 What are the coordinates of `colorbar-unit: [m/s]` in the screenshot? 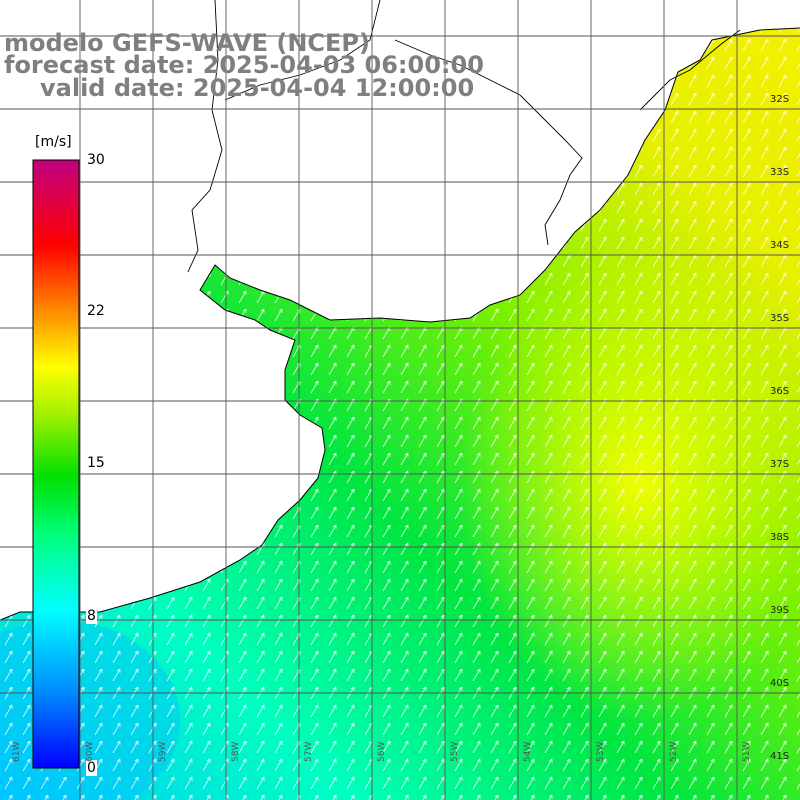 It's located at (53, 142).